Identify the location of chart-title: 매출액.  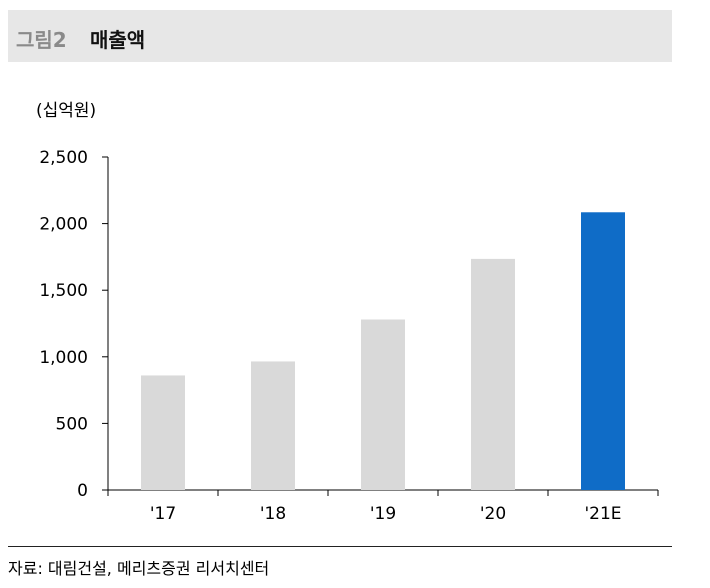
(118, 40).